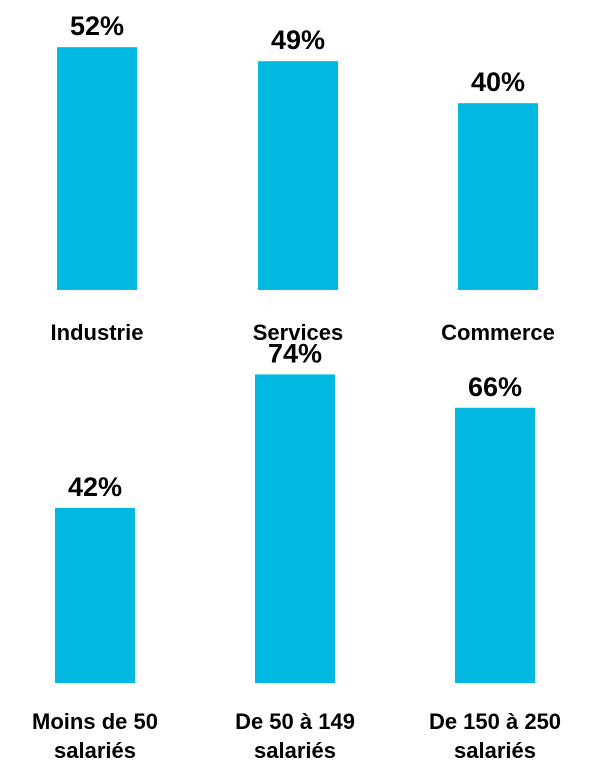 The width and height of the screenshot is (596, 780). I want to click on bar-value-label: 42%, so click(95, 487).